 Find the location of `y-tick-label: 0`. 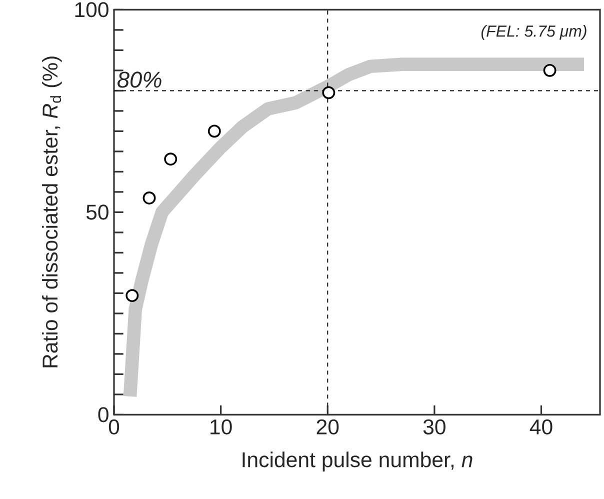

y-tick-label: 0 is located at coordinates (103, 414).